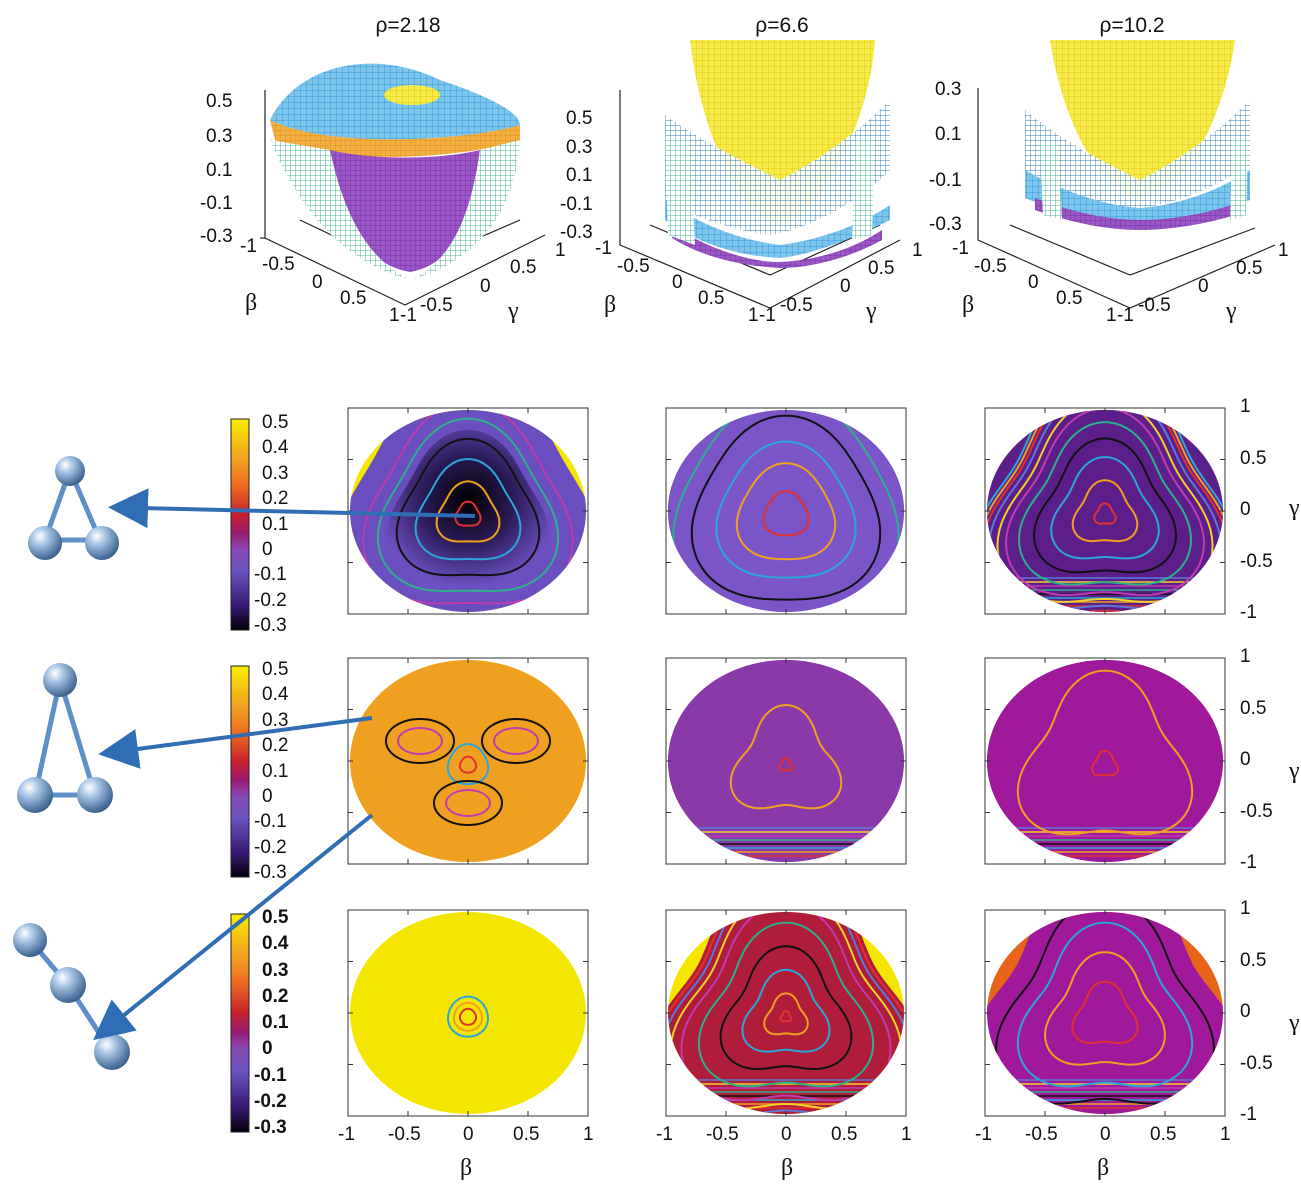 The image size is (1301, 1188). What do you see at coordinates (468, 1013) in the screenshot?
I see `contour-panel-r3-c1` at bounding box center [468, 1013].